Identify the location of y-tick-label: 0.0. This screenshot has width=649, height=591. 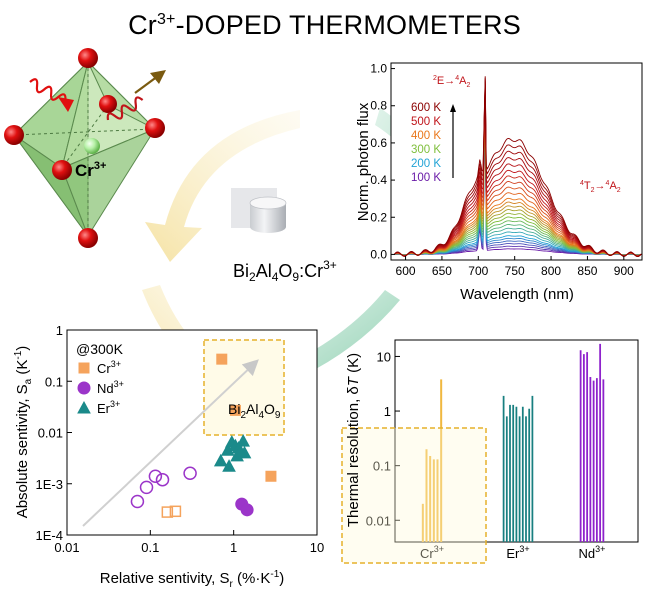
(378, 254).